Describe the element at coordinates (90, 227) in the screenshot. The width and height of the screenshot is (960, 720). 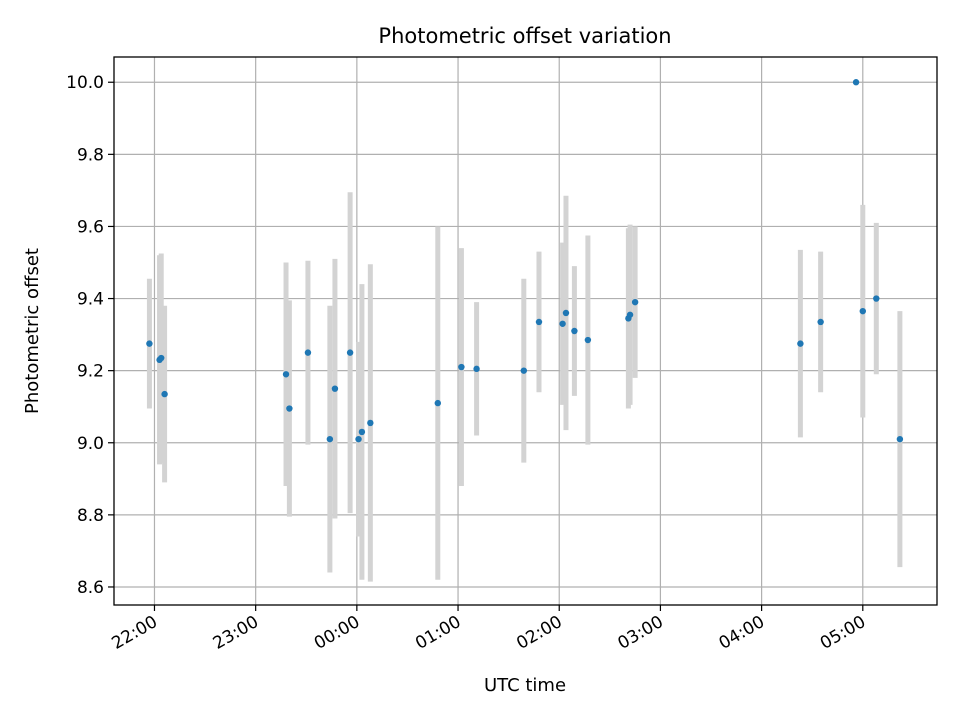
I see `y-tick-label: 9.6` at that location.